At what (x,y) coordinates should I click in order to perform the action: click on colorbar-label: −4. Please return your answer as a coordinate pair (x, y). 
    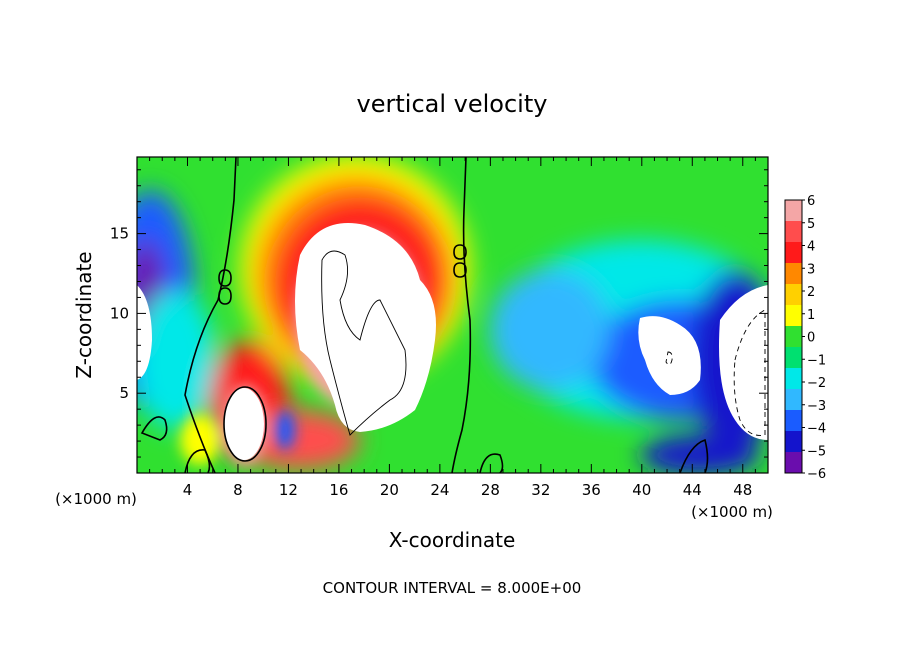
    Looking at the image, I should click on (816, 429).